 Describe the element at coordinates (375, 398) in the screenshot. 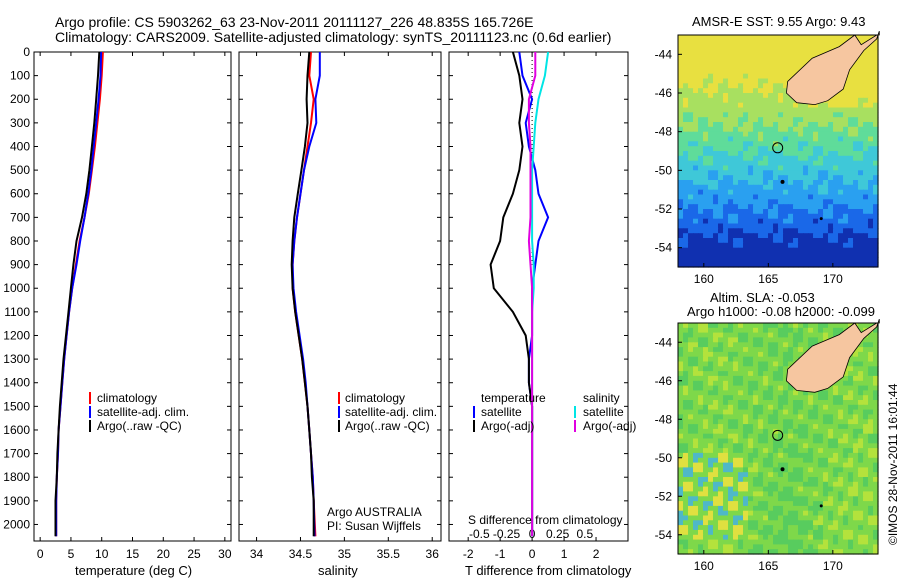

I see `legend-climatology-sal: climatology` at that location.